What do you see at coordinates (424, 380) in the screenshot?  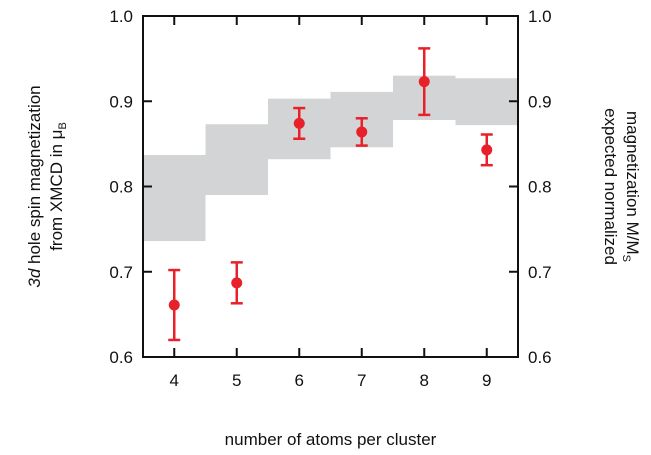 I see `x-tick-label-8: 8` at bounding box center [424, 380].